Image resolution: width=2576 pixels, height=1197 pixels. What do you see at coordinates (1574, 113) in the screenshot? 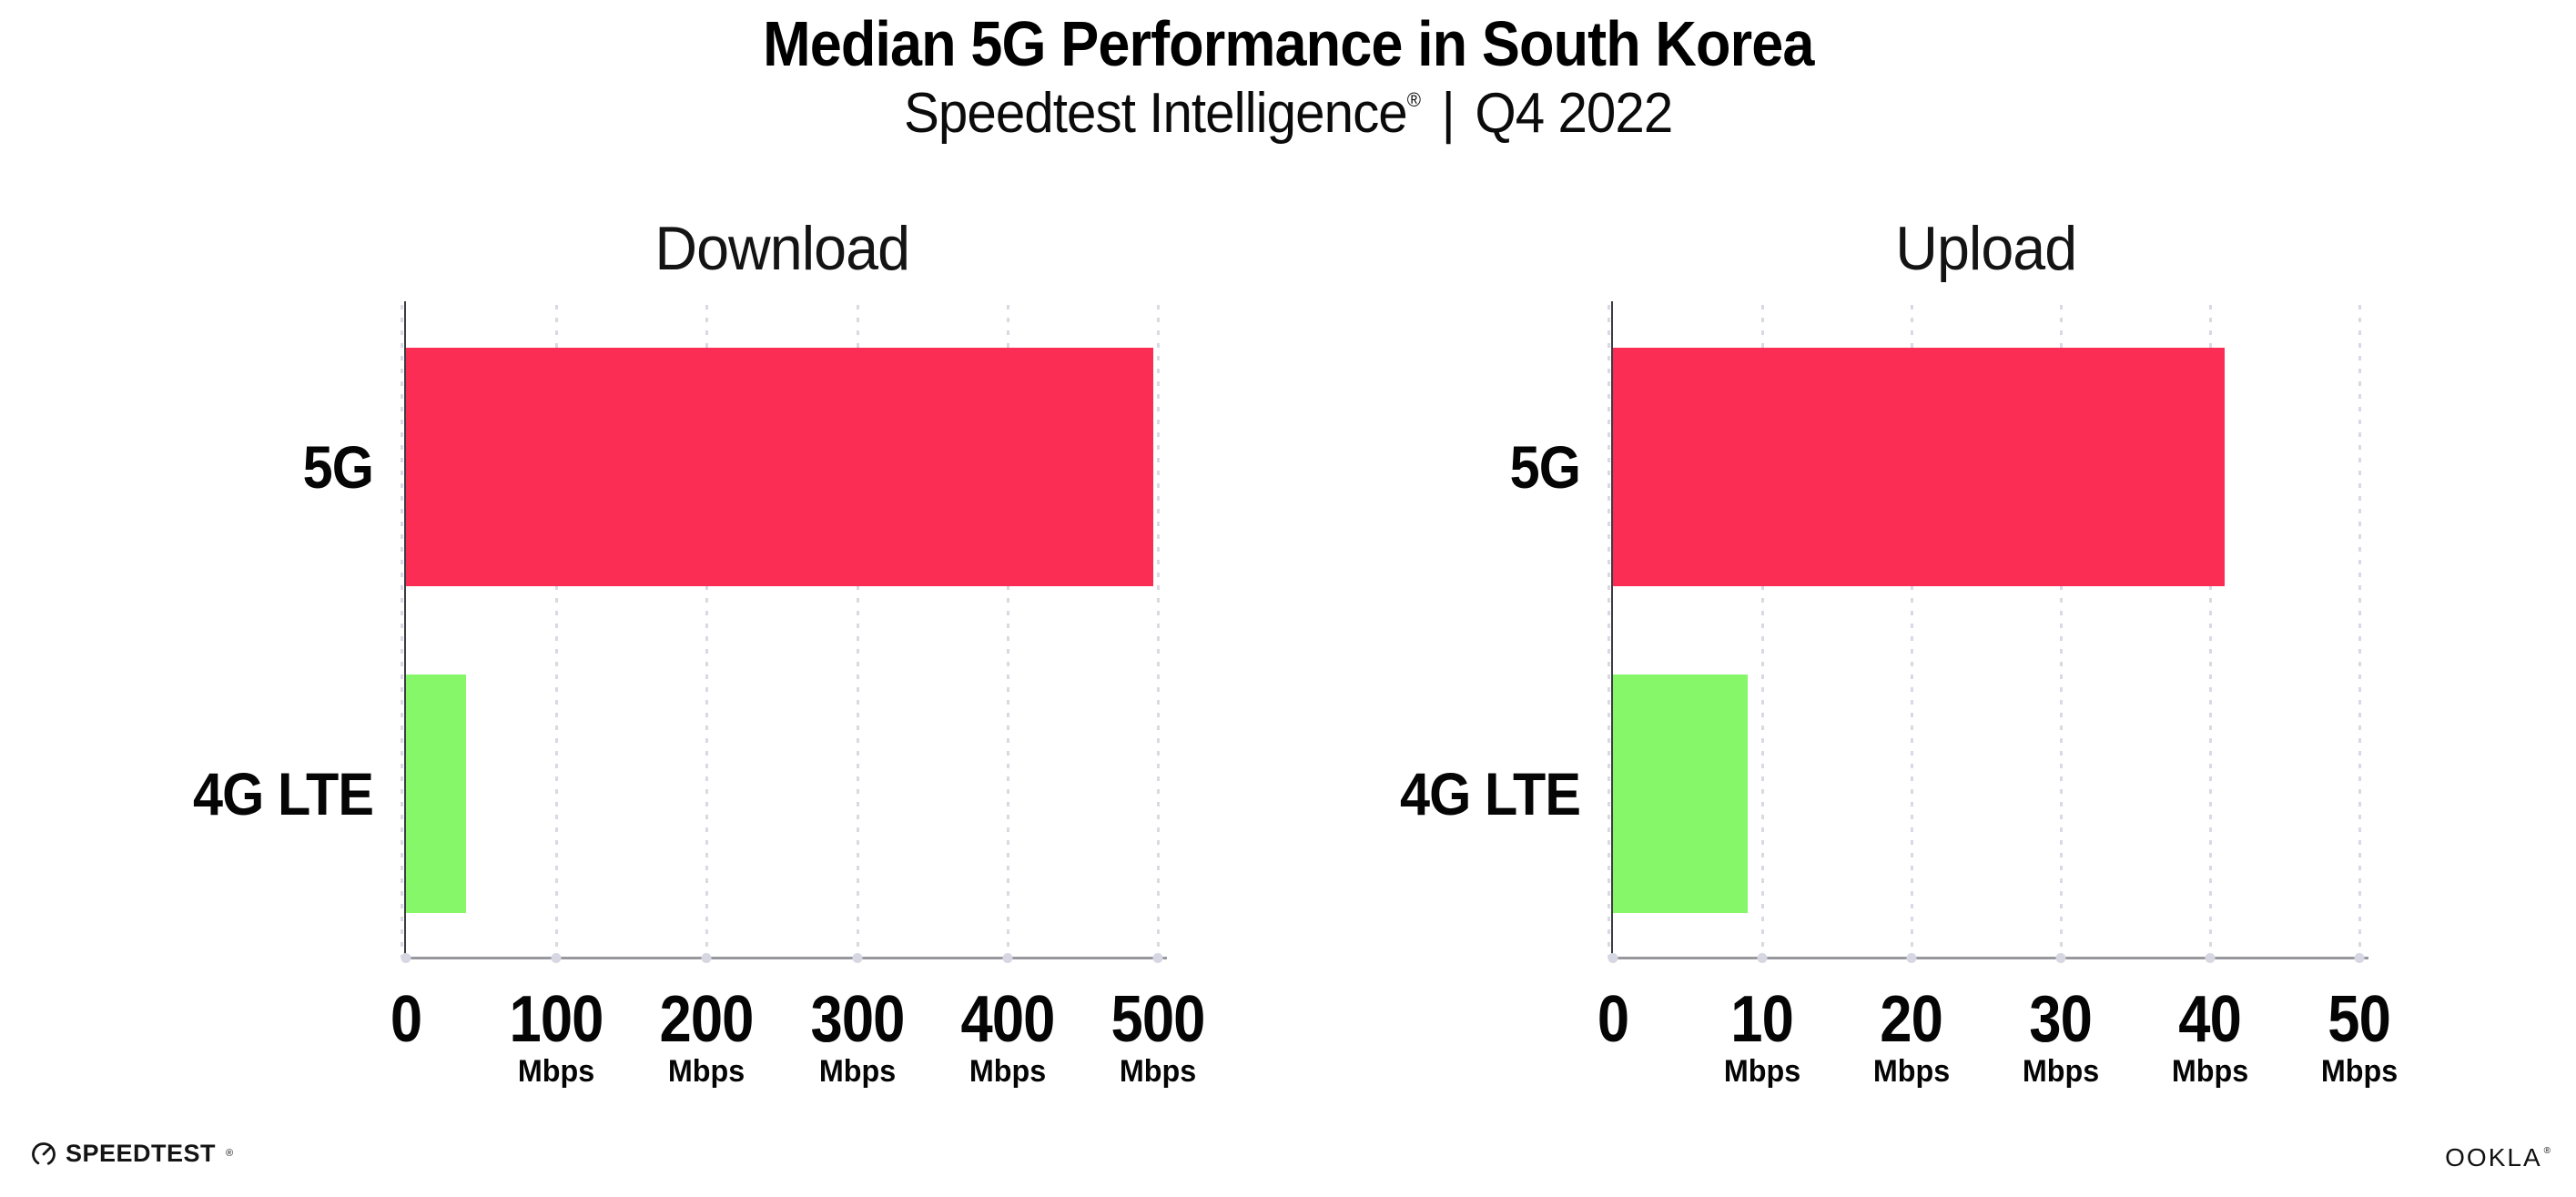
I see `subtitle-period: Q4 2022` at bounding box center [1574, 113].